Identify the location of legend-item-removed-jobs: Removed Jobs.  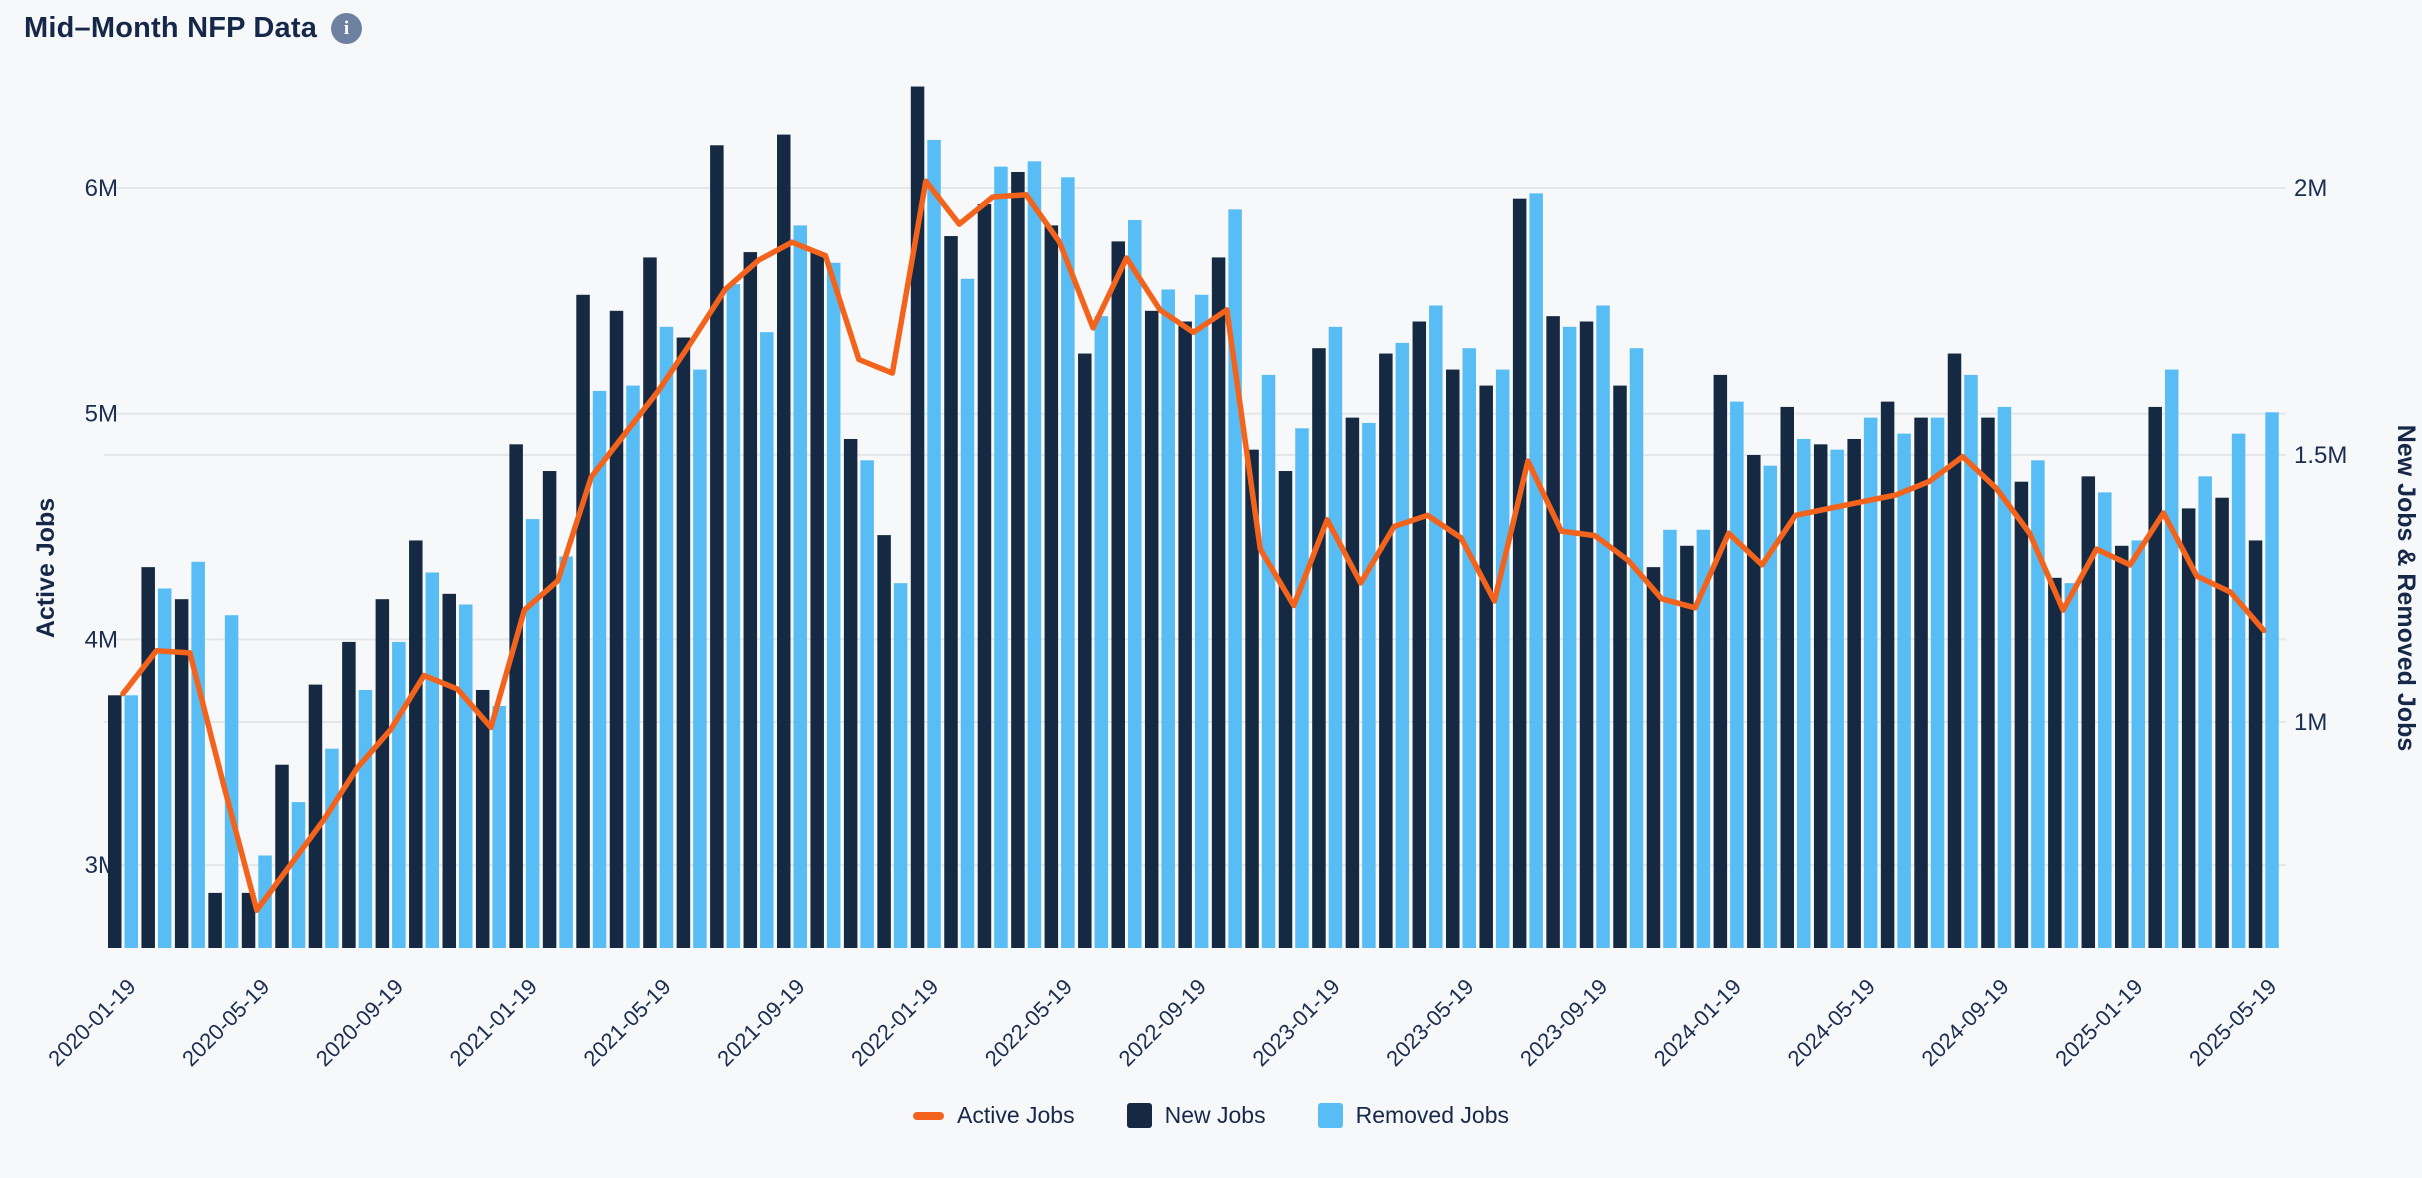
(1413, 1115).